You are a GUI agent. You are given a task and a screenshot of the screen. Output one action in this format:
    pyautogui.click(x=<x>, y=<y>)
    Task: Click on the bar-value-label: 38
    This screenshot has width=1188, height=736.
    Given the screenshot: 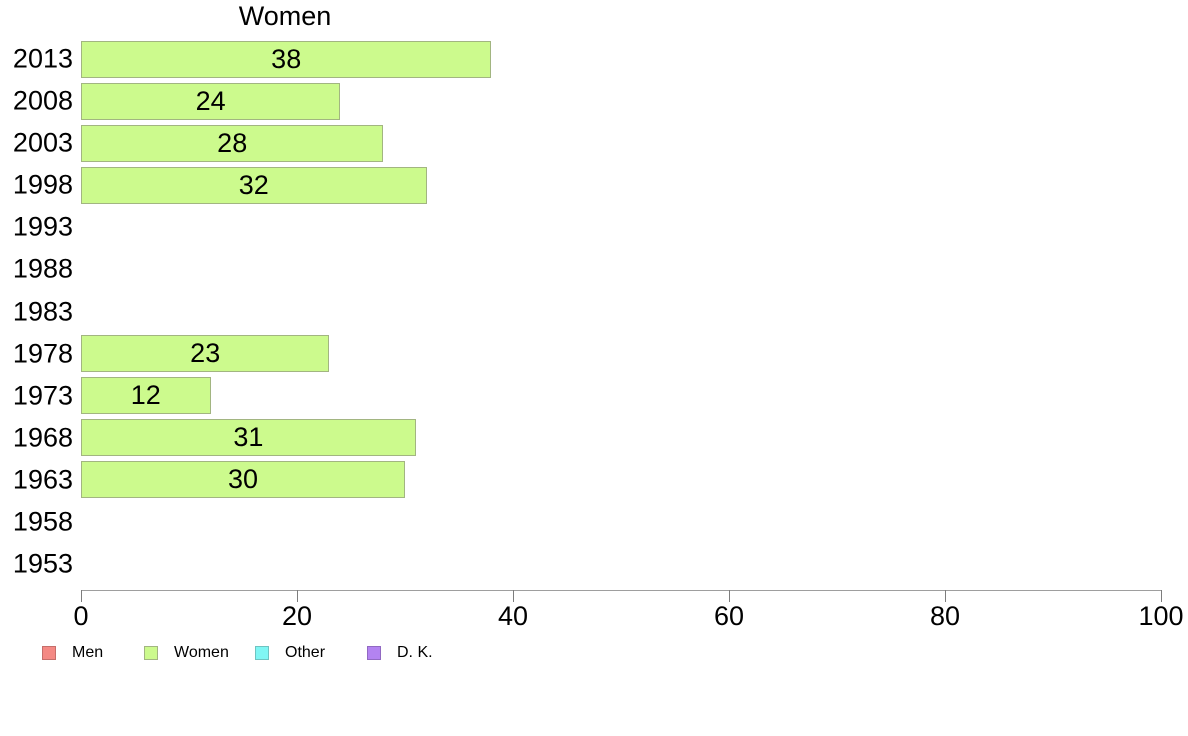 What is the action you would take?
    pyautogui.click(x=286, y=58)
    